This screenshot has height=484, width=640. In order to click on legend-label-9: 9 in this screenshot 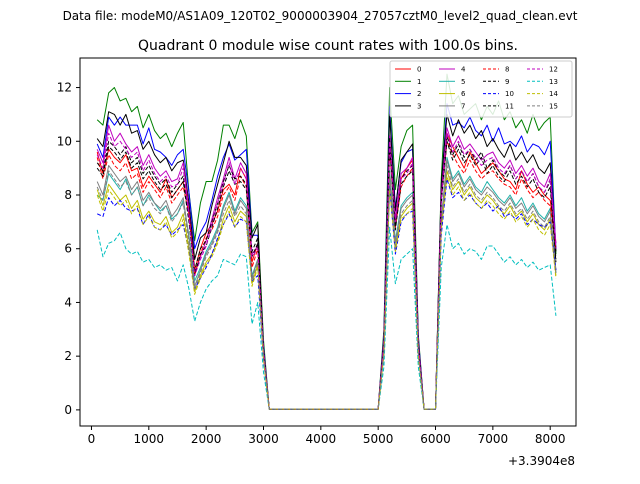, I will do `click(507, 82)`.